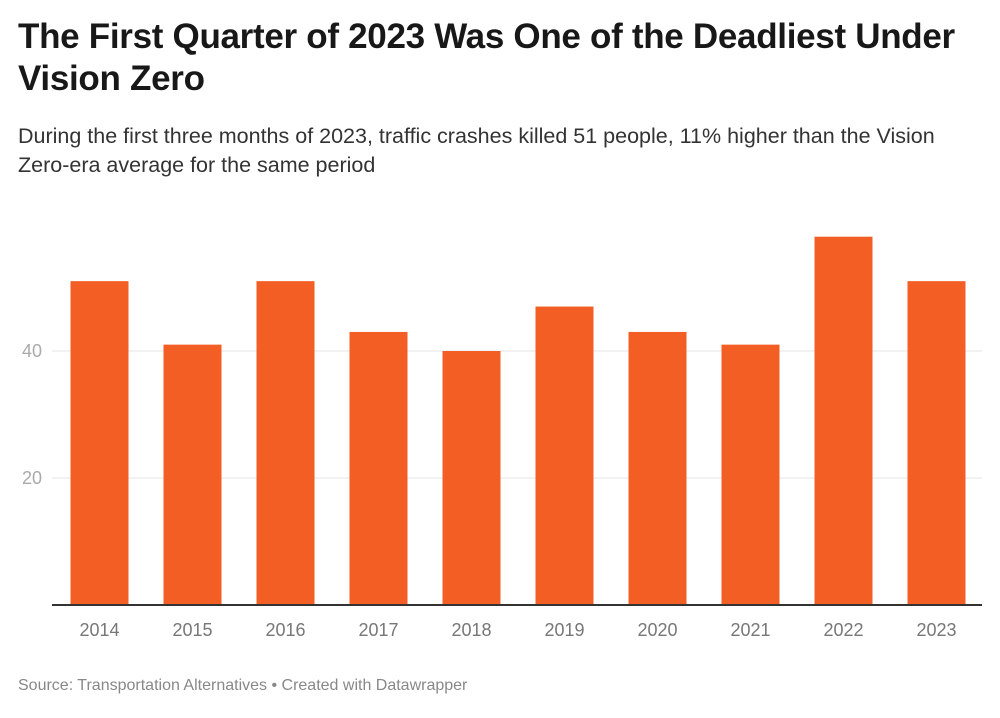 Image resolution: width=1000 pixels, height=718 pixels. What do you see at coordinates (192, 474) in the screenshot?
I see `bar-2015` at bounding box center [192, 474].